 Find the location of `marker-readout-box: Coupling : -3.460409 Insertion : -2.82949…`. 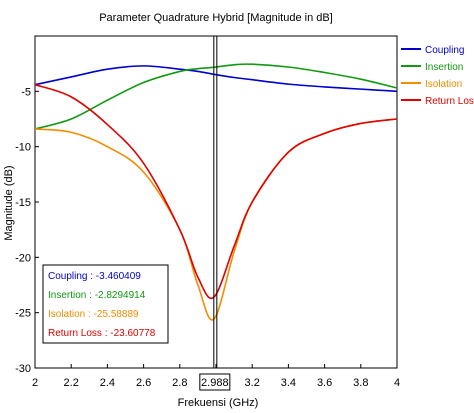

marker-readout-box: Coupling : -3.460409 Insertion : -2.82949… is located at coordinates (105, 304).